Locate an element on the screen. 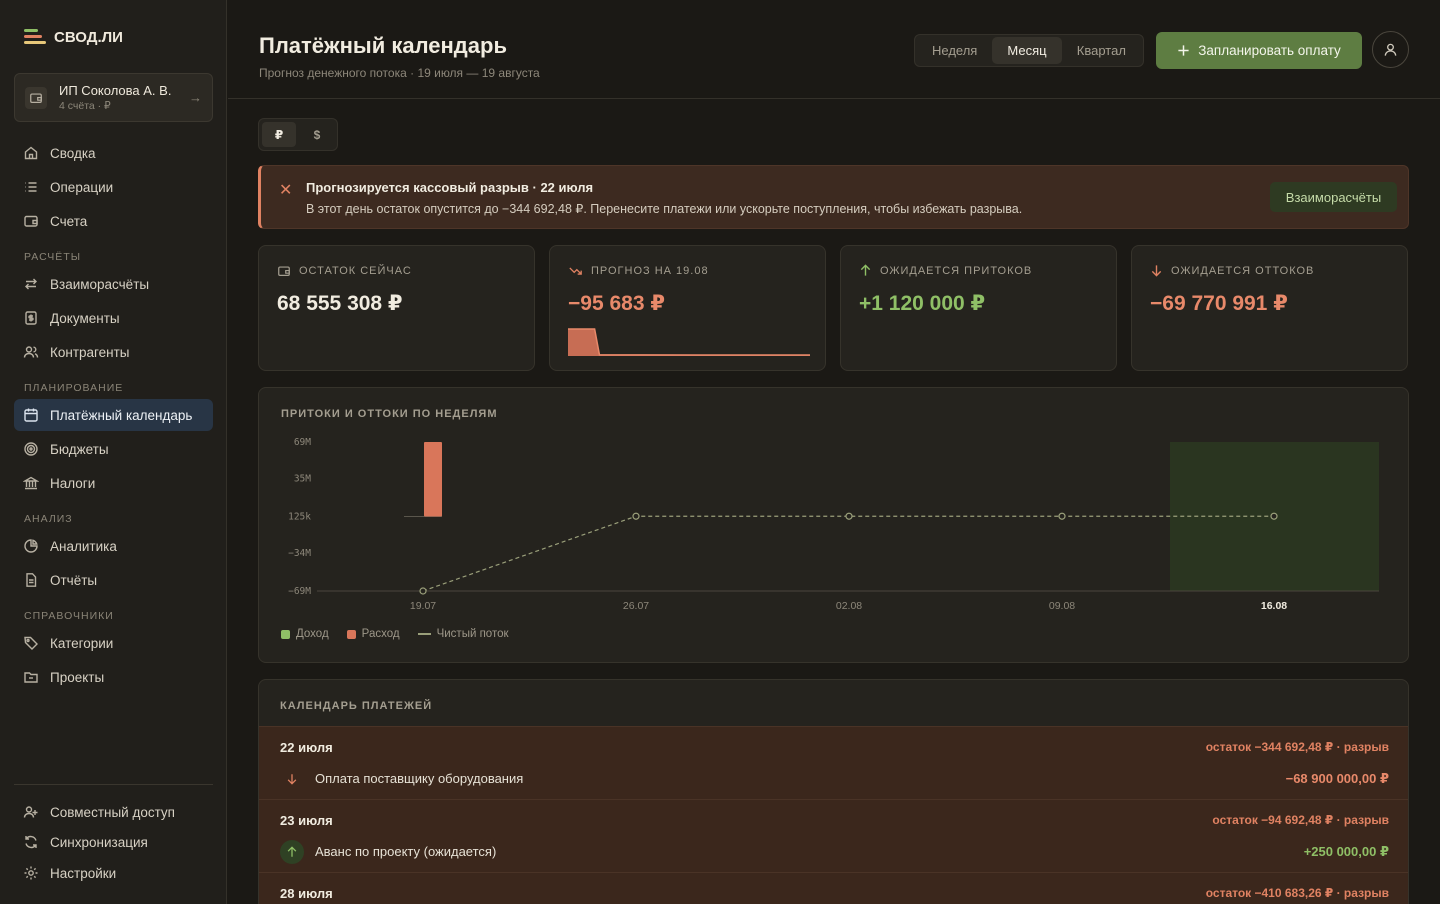  nav-label: Проекты is located at coordinates (77, 677).